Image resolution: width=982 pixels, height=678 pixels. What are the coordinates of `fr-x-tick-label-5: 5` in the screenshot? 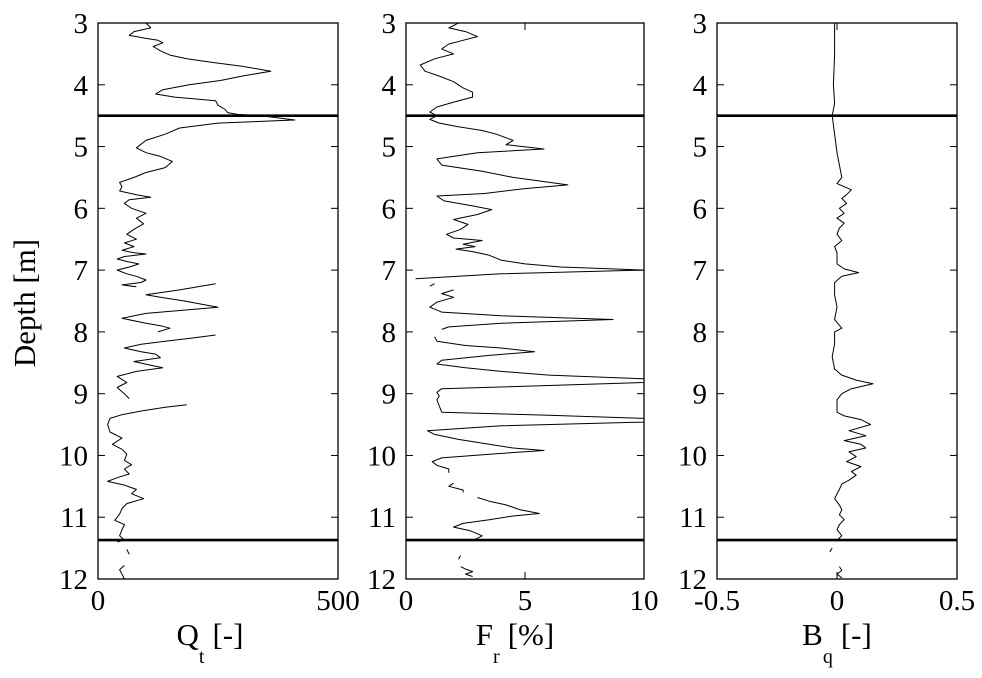 It's located at (525, 601).